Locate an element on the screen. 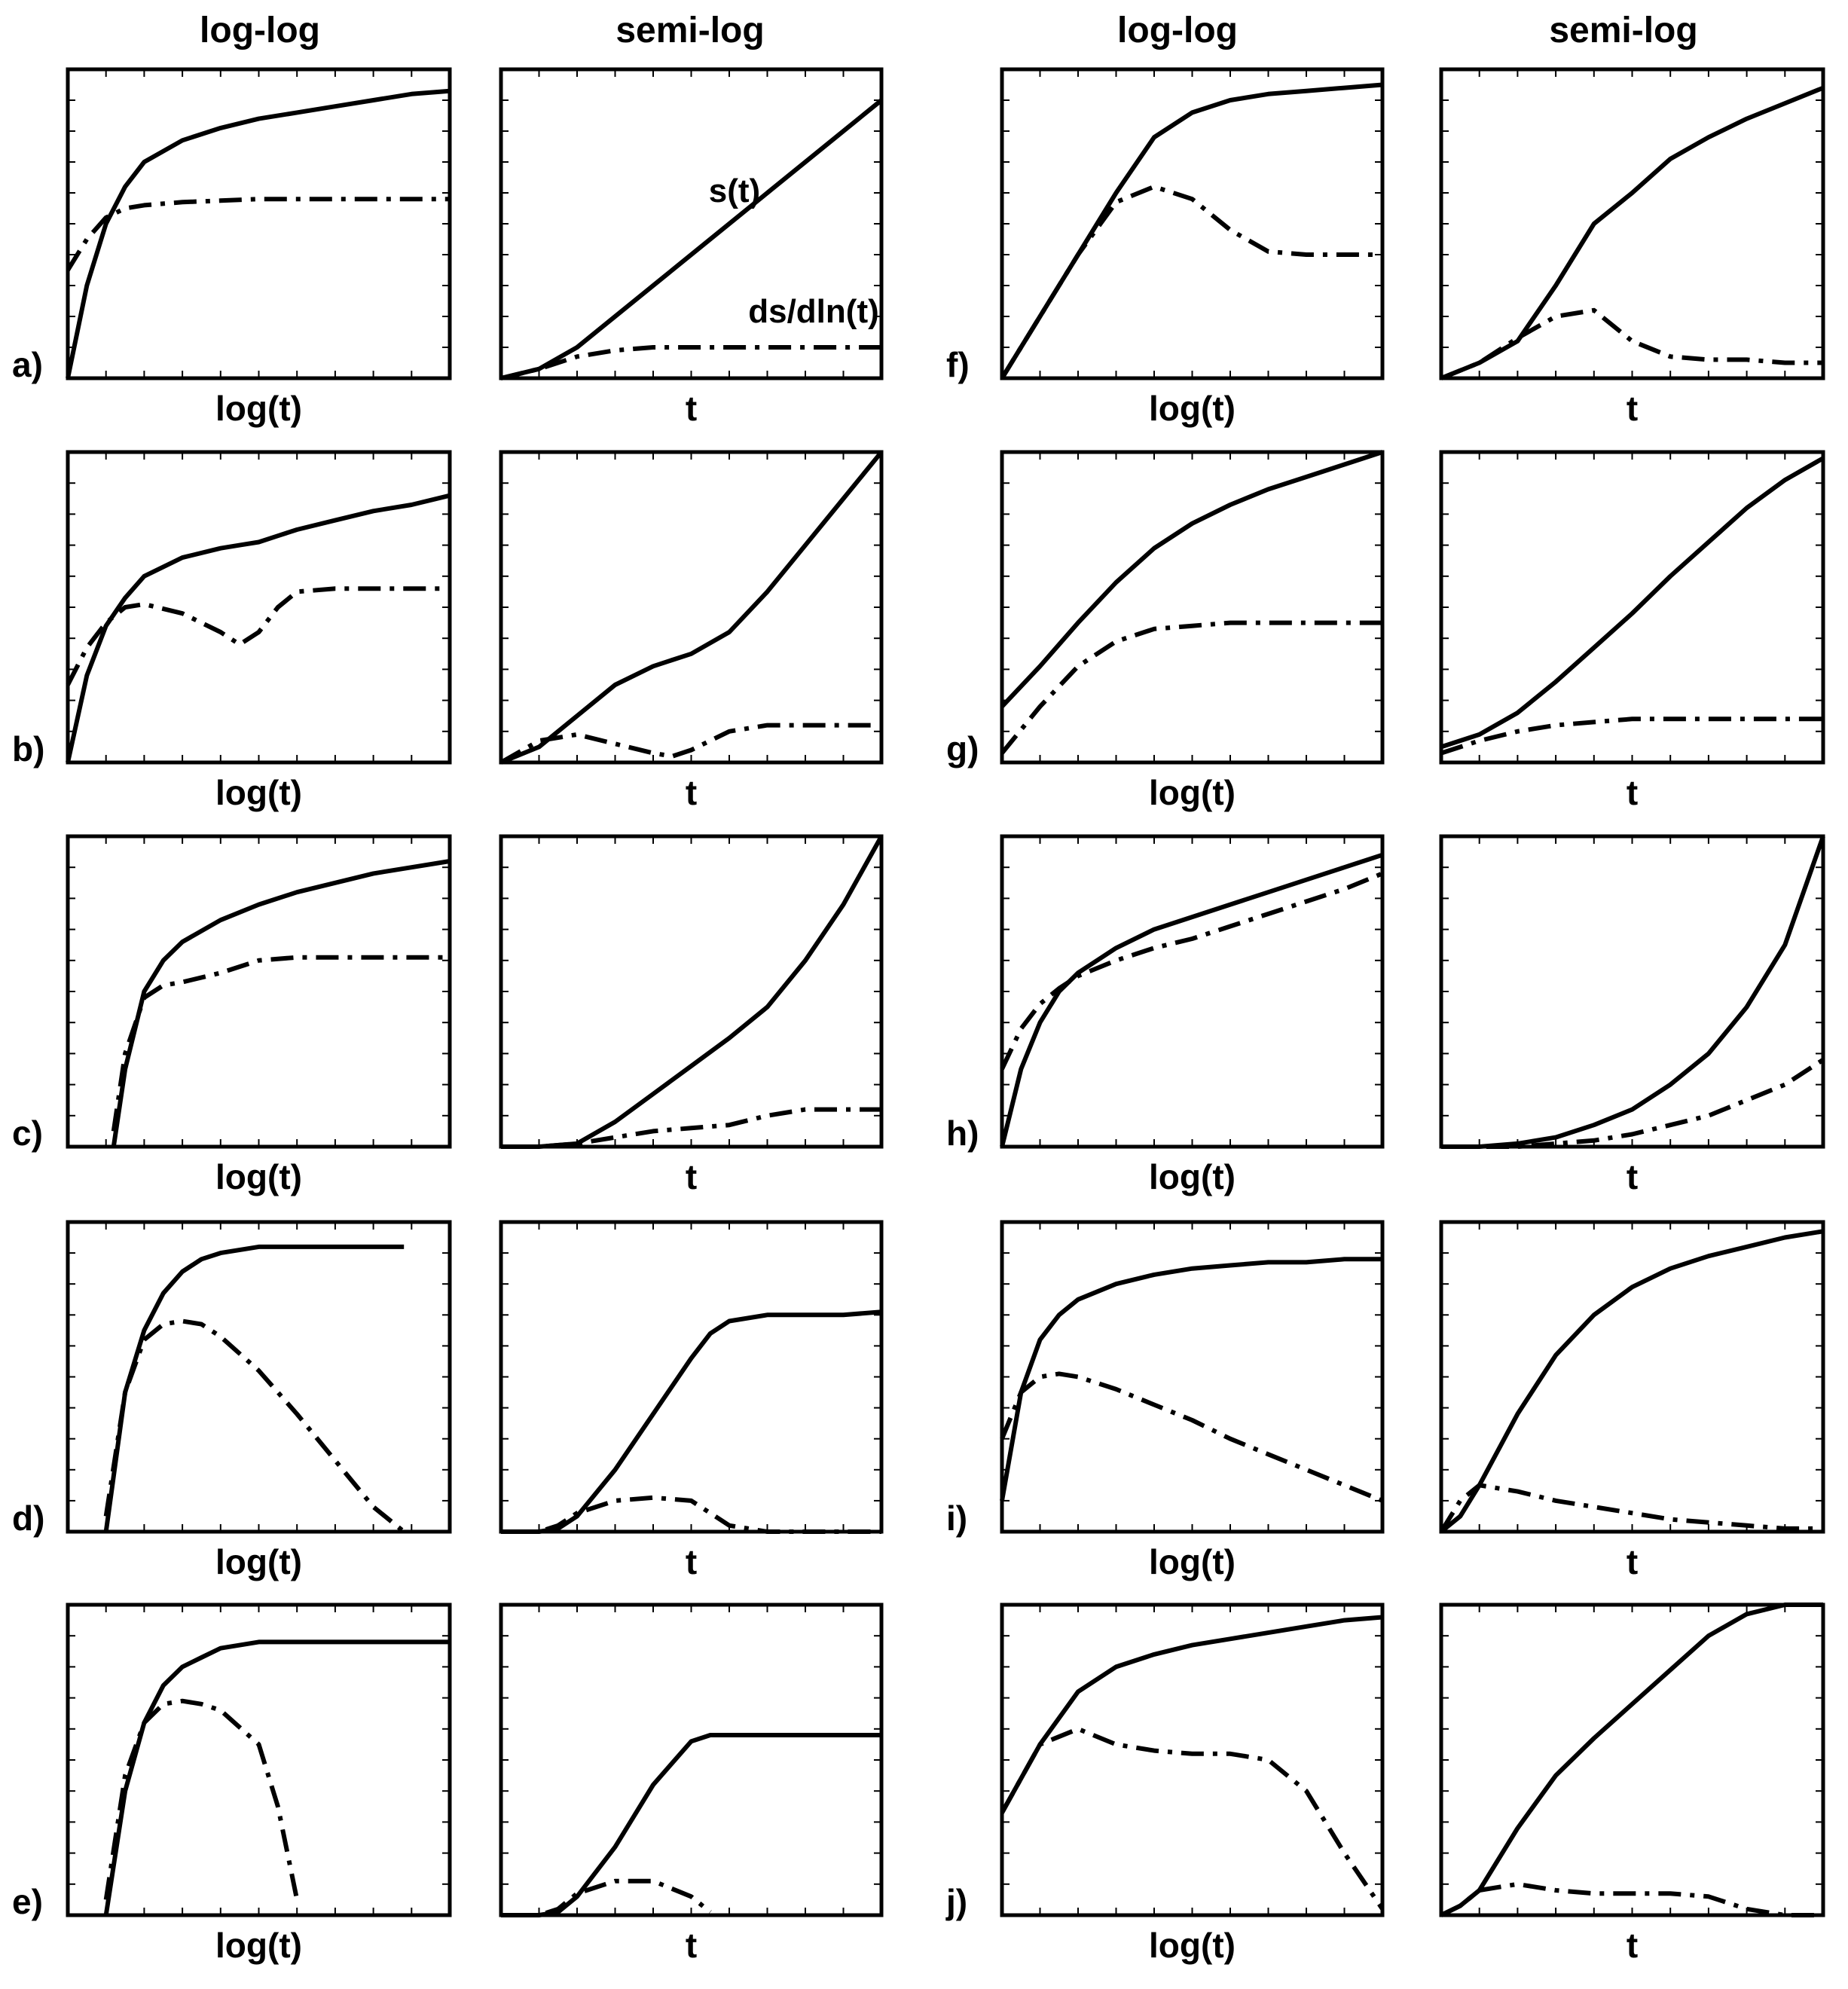 The image size is (1848, 1989). series-dsdln-g is located at coordinates (1191, 687).